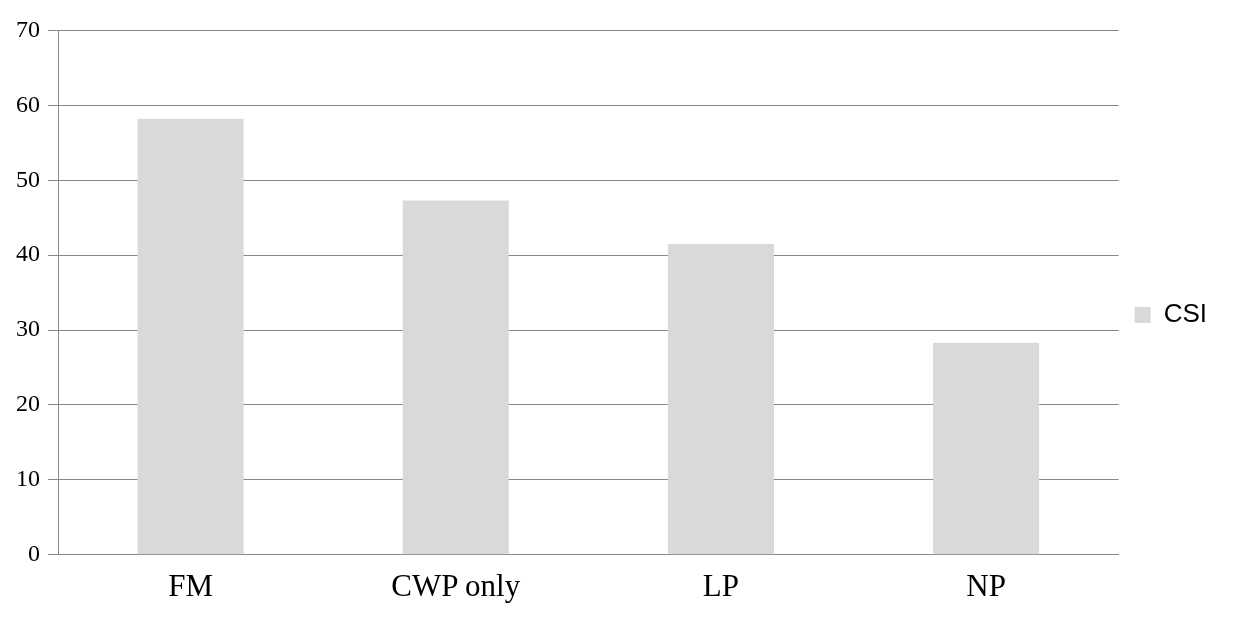 The width and height of the screenshot is (1235, 617). Describe the element at coordinates (721, 585) in the screenshot. I see `x-tick-label: LP` at that location.